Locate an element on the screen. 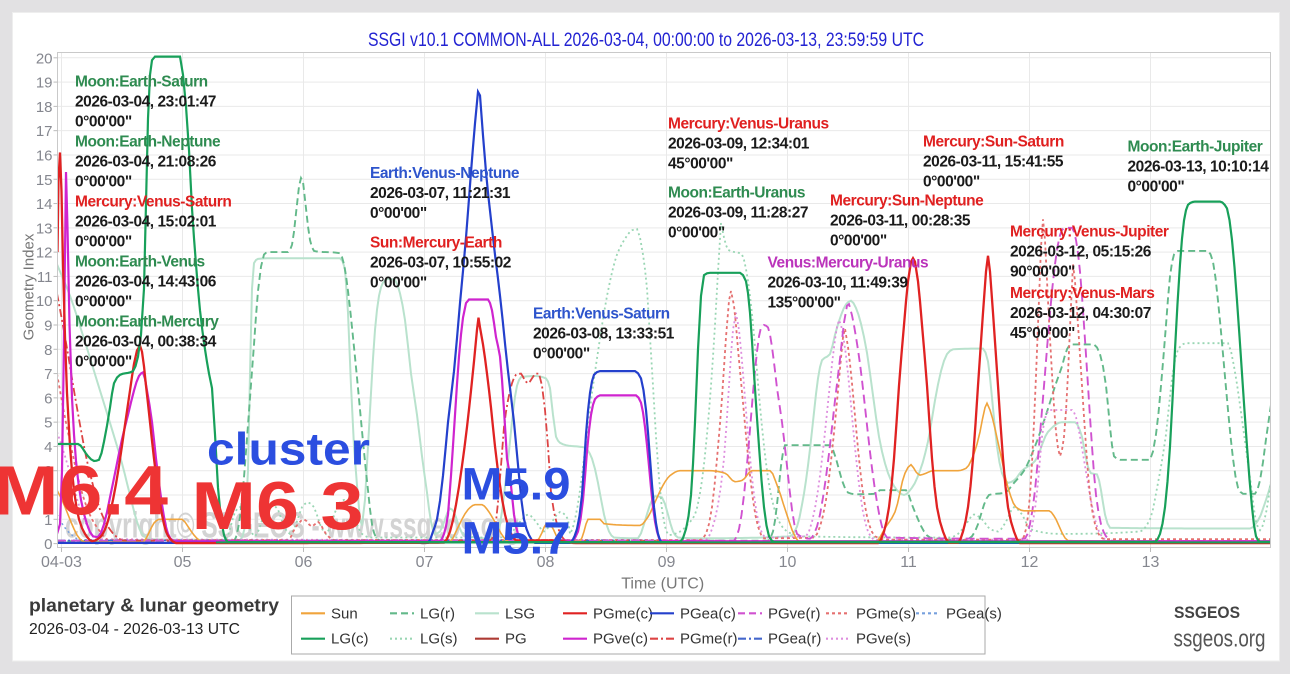 The height and width of the screenshot is (674, 1290). svg-text: Moon:Earth-Venus is located at coordinates (140, 262).